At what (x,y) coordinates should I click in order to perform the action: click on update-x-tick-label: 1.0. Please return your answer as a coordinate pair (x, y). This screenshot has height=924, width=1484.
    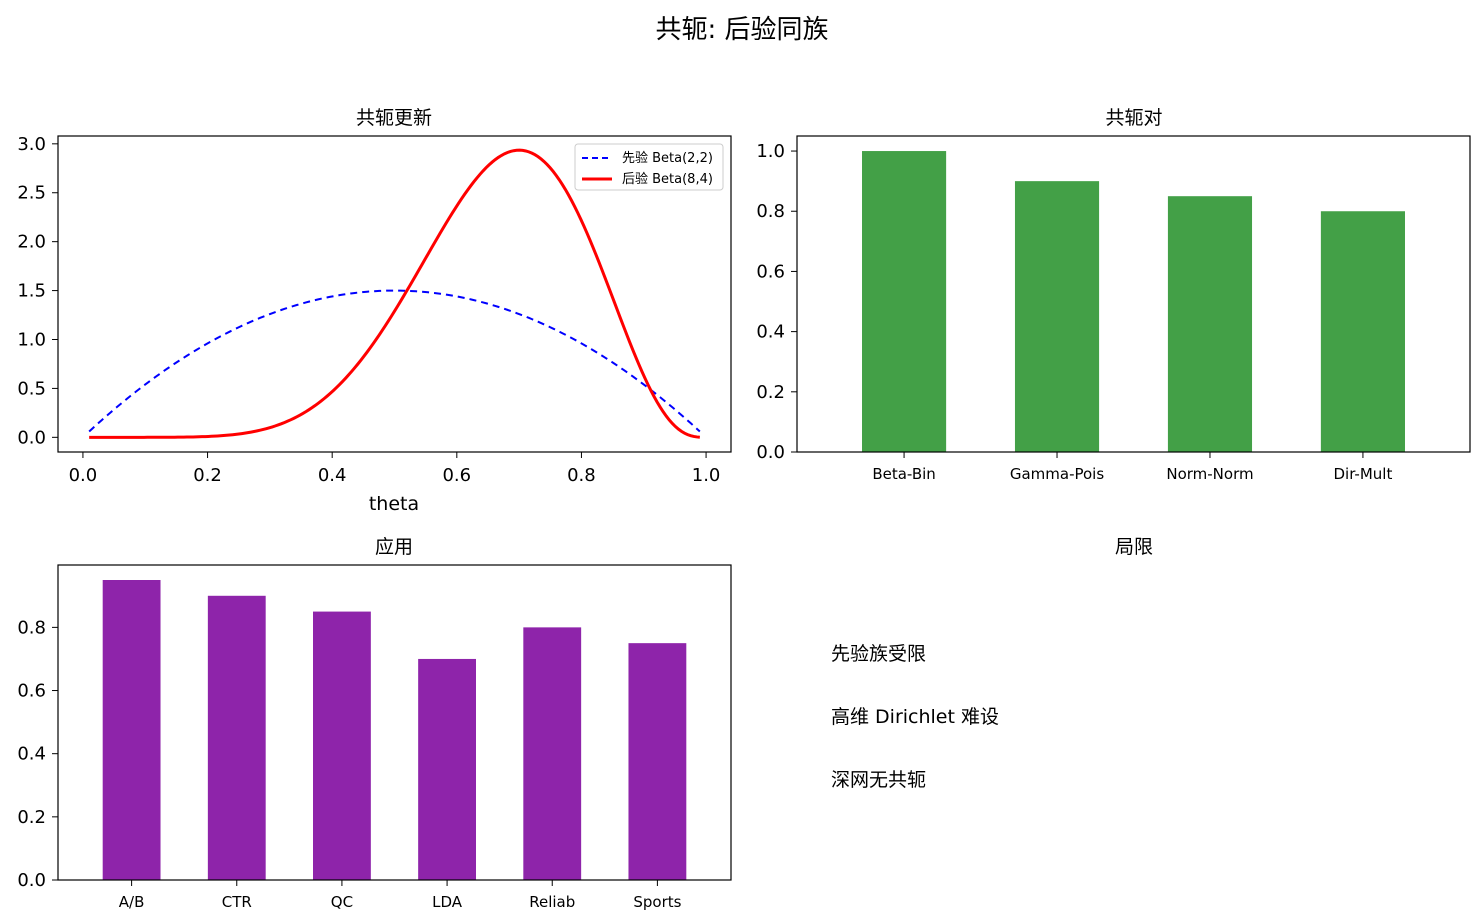
    Looking at the image, I should click on (706, 475).